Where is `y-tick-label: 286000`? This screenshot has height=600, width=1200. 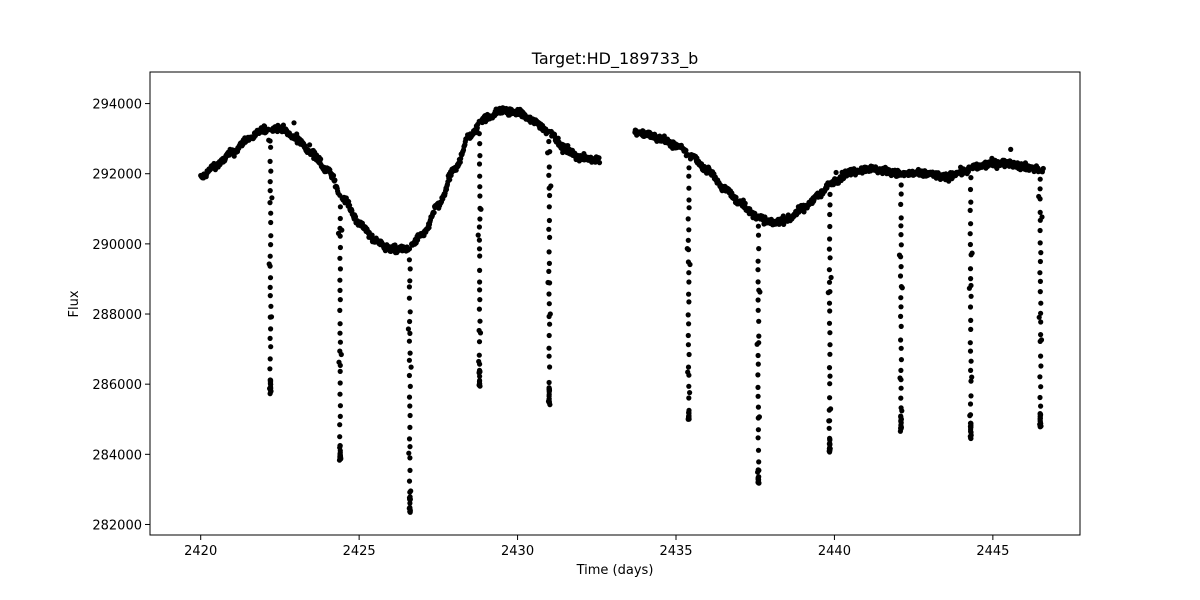
y-tick-label: 286000 is located at coordinates (117, 385).